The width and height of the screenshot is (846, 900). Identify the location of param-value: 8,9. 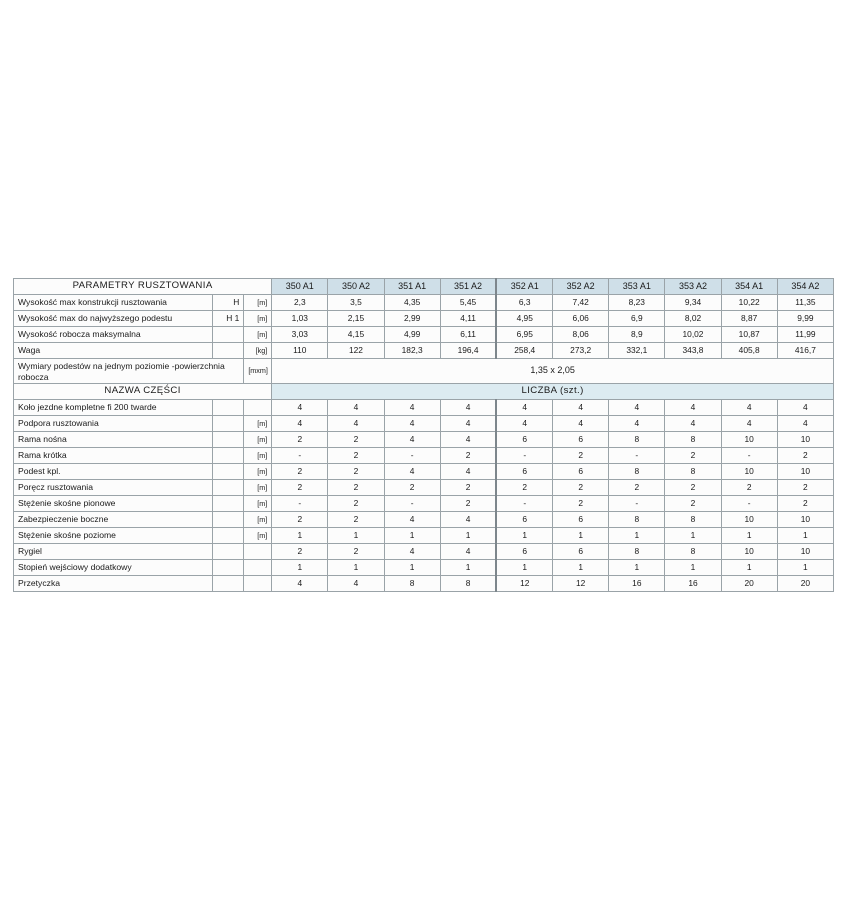
(637, 334).